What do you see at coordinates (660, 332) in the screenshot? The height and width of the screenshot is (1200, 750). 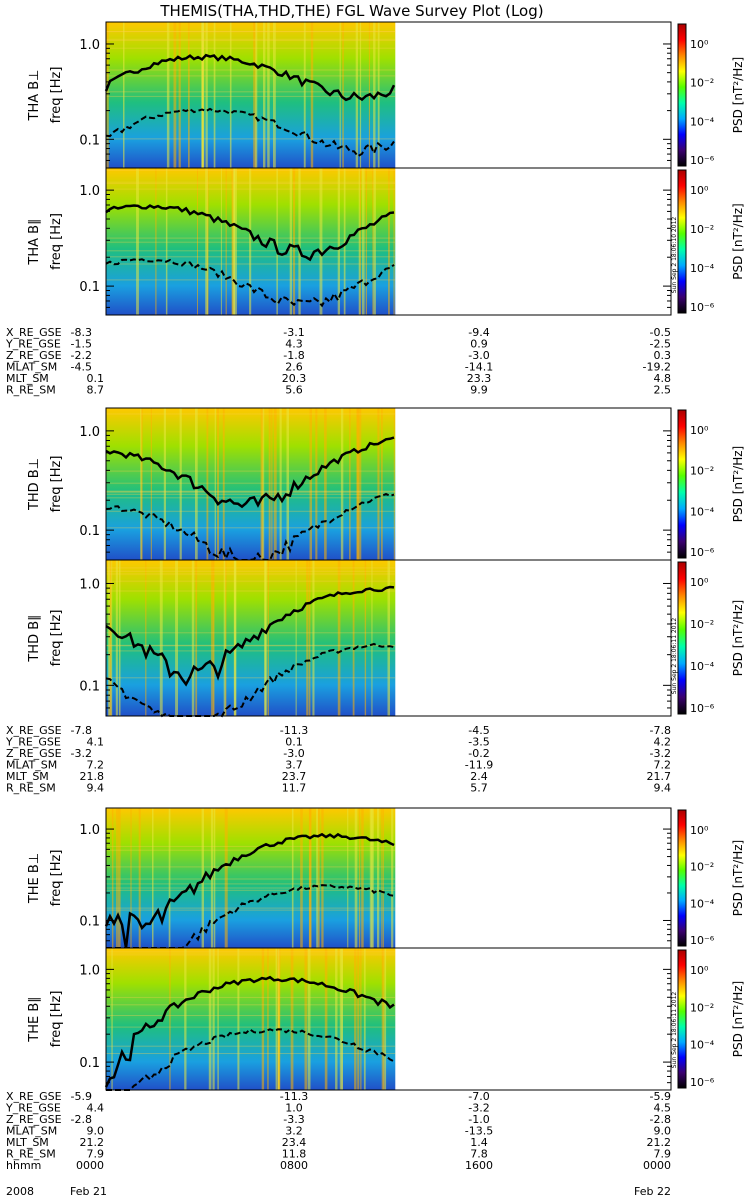 I see `ephemeris-value: -0.5` at bounding box center [660, 332].